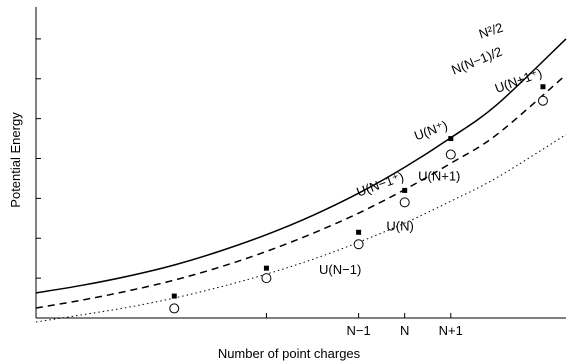 This screenshot has width=576, height=363. I want to click on annotation-label: U(N−1⁺), so click(379, 184).